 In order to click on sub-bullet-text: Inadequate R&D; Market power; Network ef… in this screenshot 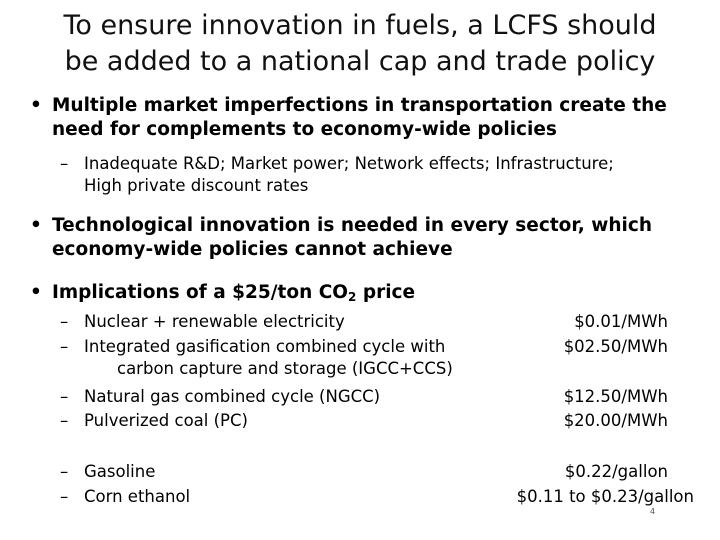, I will do `click(349, 175)`.